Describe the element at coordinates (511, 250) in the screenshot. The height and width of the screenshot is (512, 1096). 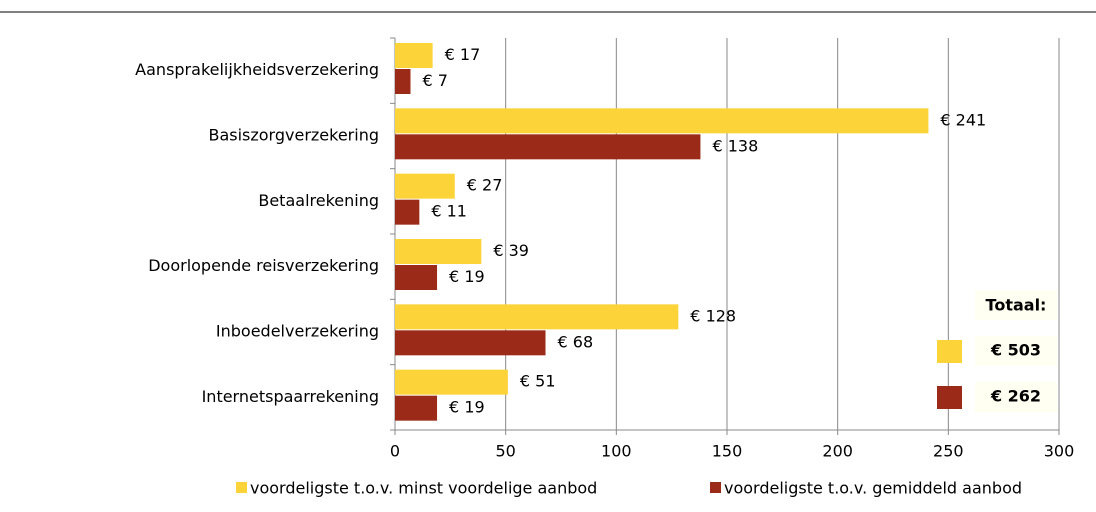
I see `value-label: € 39` at that location.